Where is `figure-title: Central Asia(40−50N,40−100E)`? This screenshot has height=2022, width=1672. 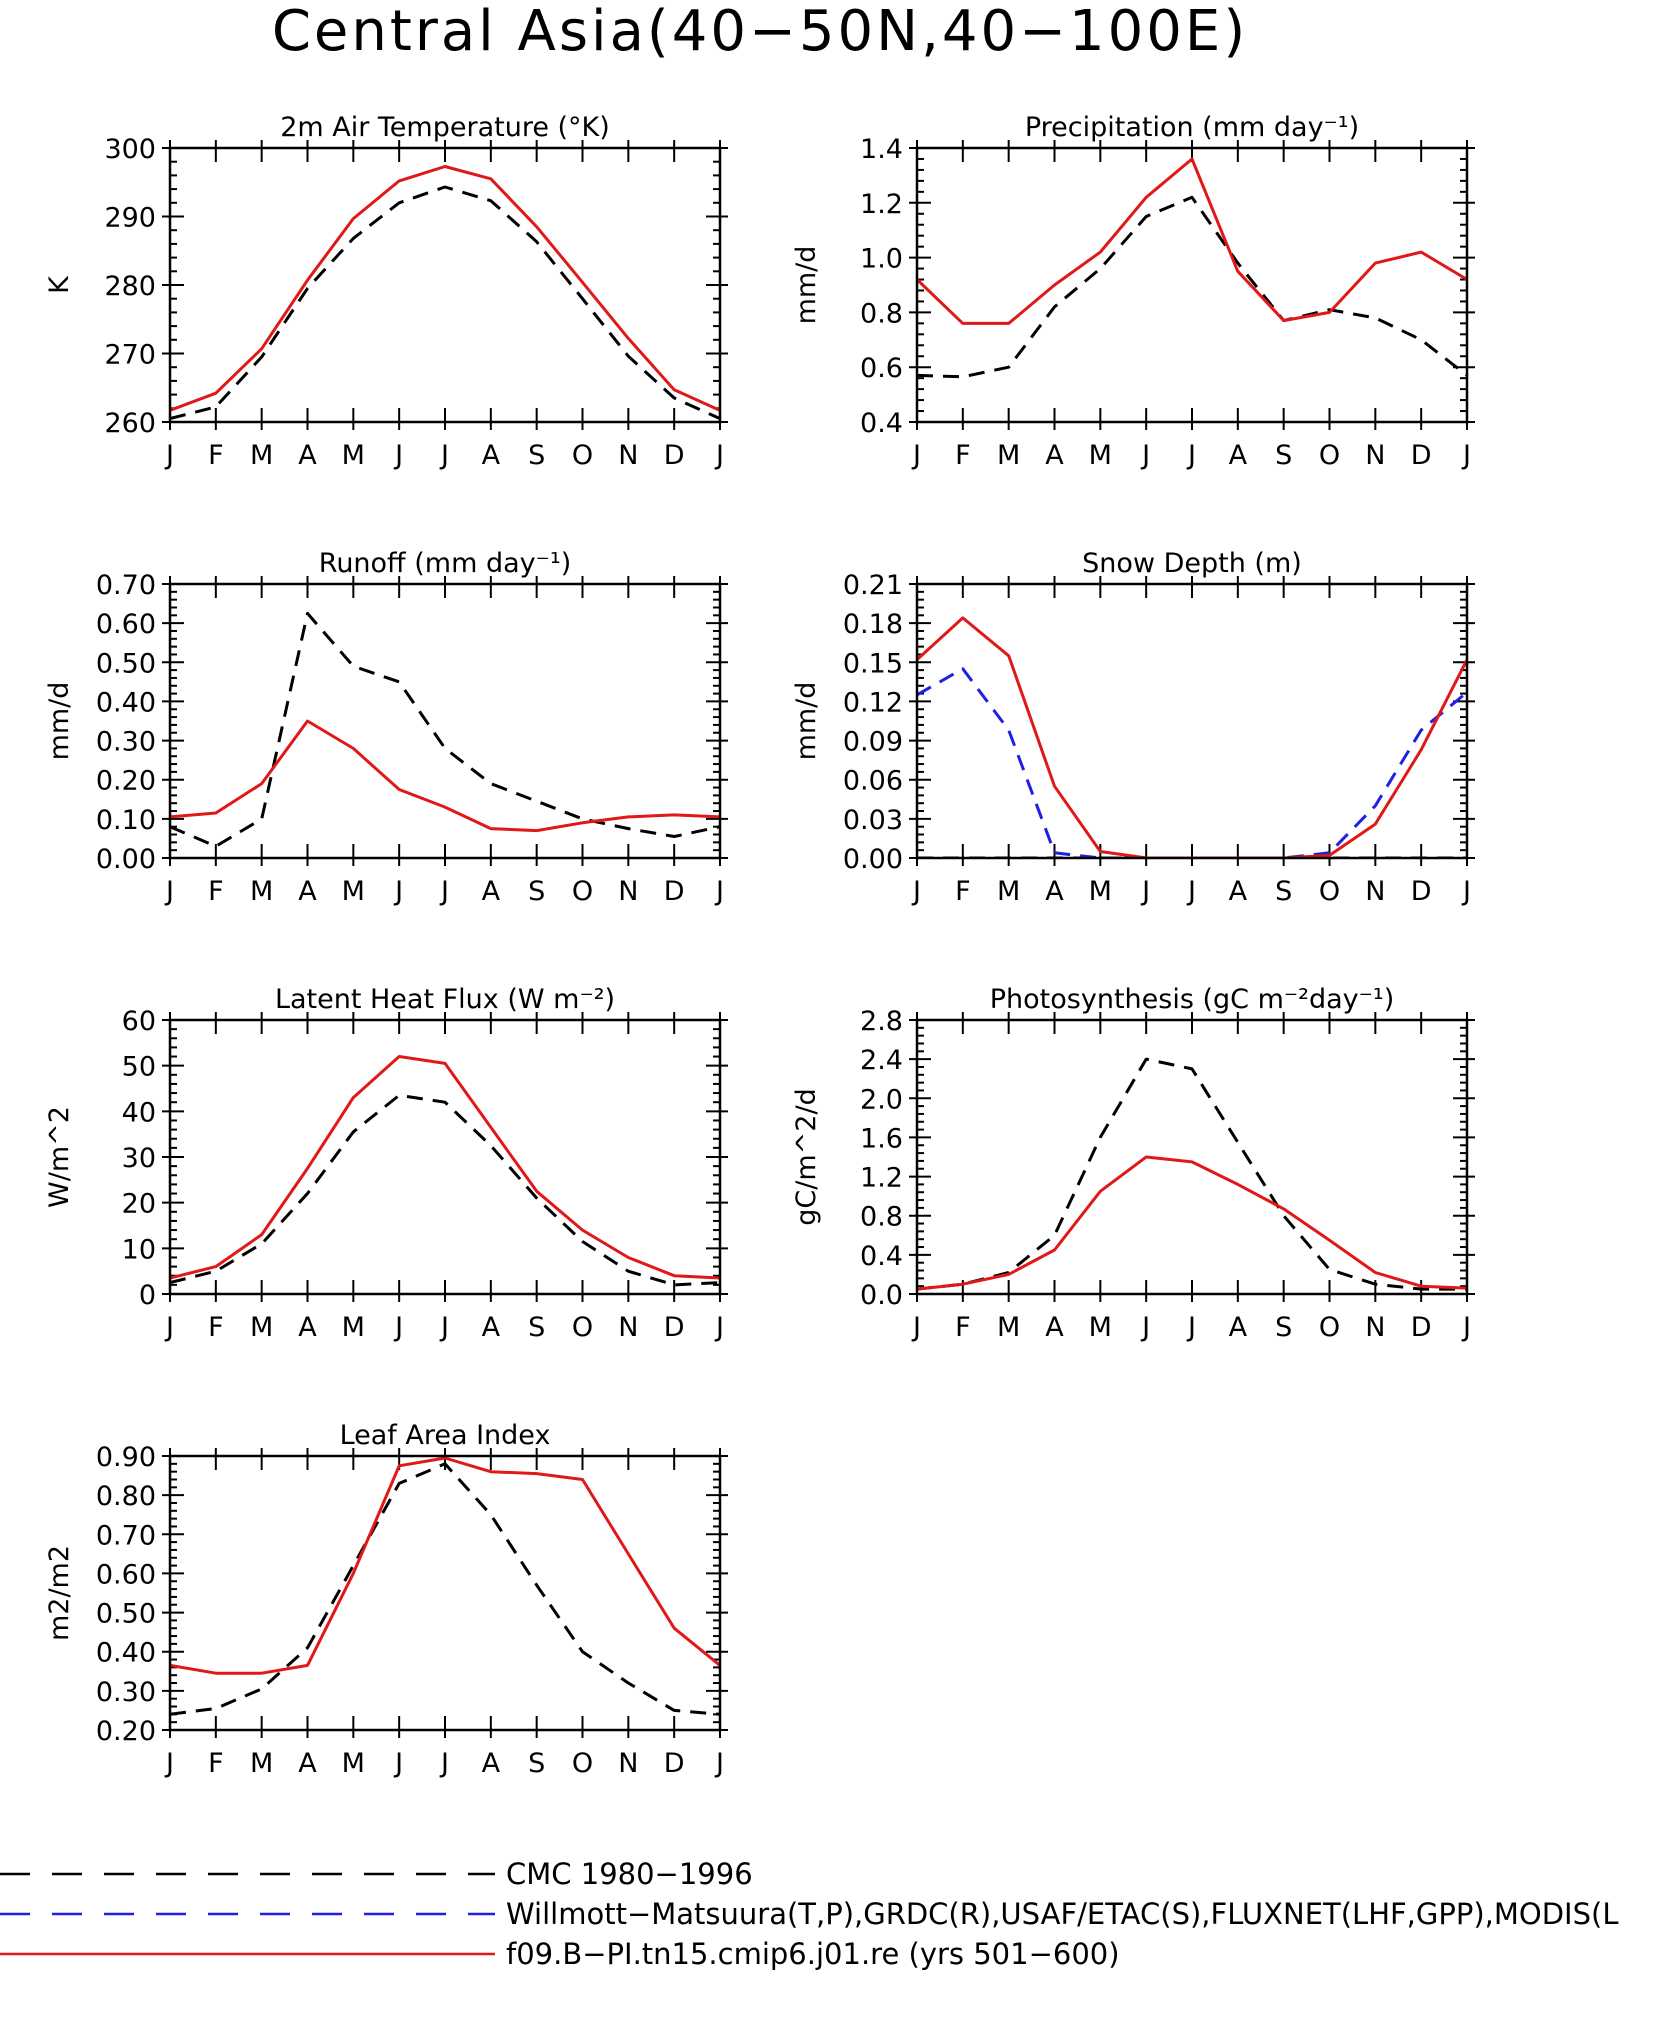
figure-title: Central Asia(40−50N,40−100E) is located at coordinates (760, 32).